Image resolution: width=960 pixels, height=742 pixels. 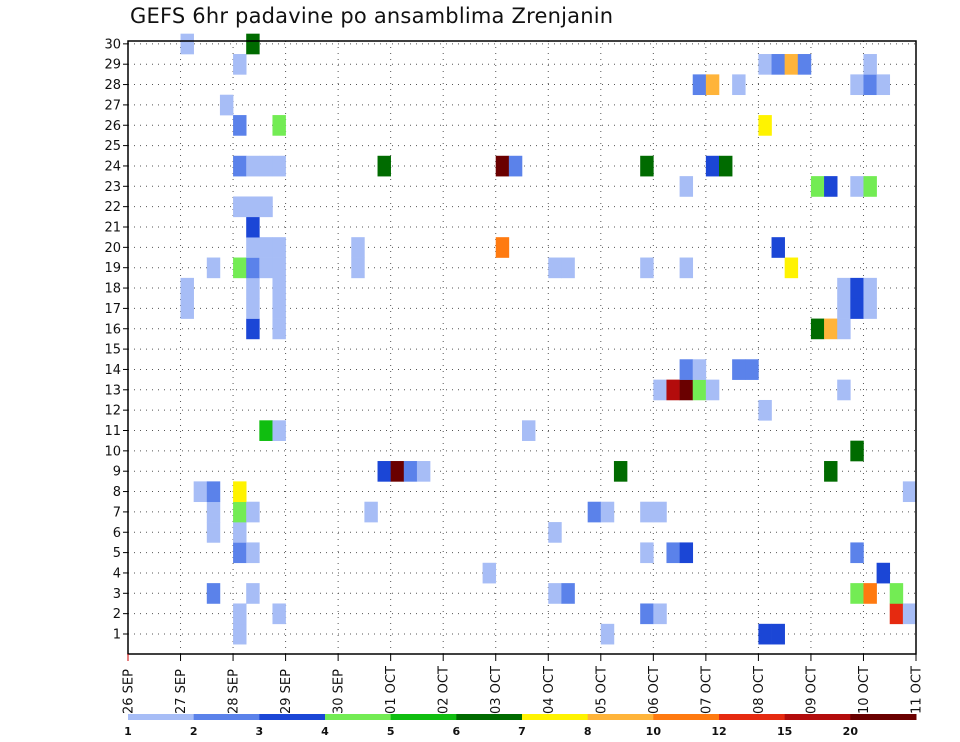 What do you see at coordinates (181, 691) in the screenshot?
I see `x-tick-label: 27 SEP` at bounding box center [181, 691].